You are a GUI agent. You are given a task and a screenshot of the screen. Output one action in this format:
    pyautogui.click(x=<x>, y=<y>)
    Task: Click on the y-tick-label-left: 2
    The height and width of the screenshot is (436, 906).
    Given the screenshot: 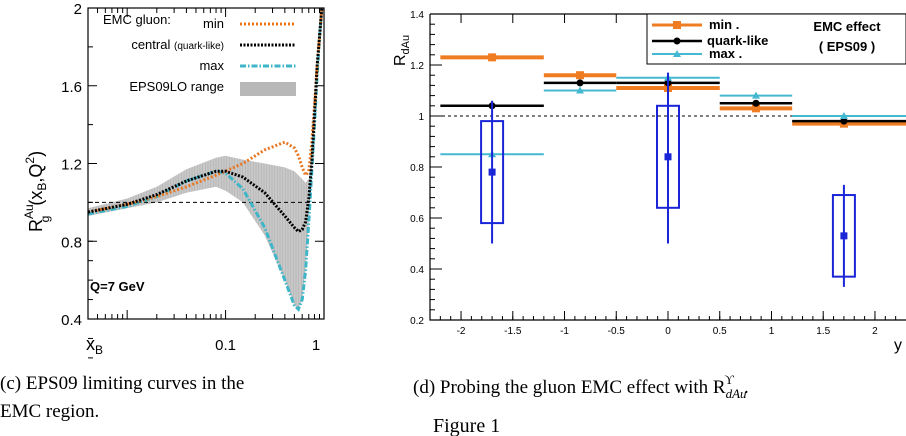 What is the action you would take?
    pyautogui.click(x=78, y=9)
    